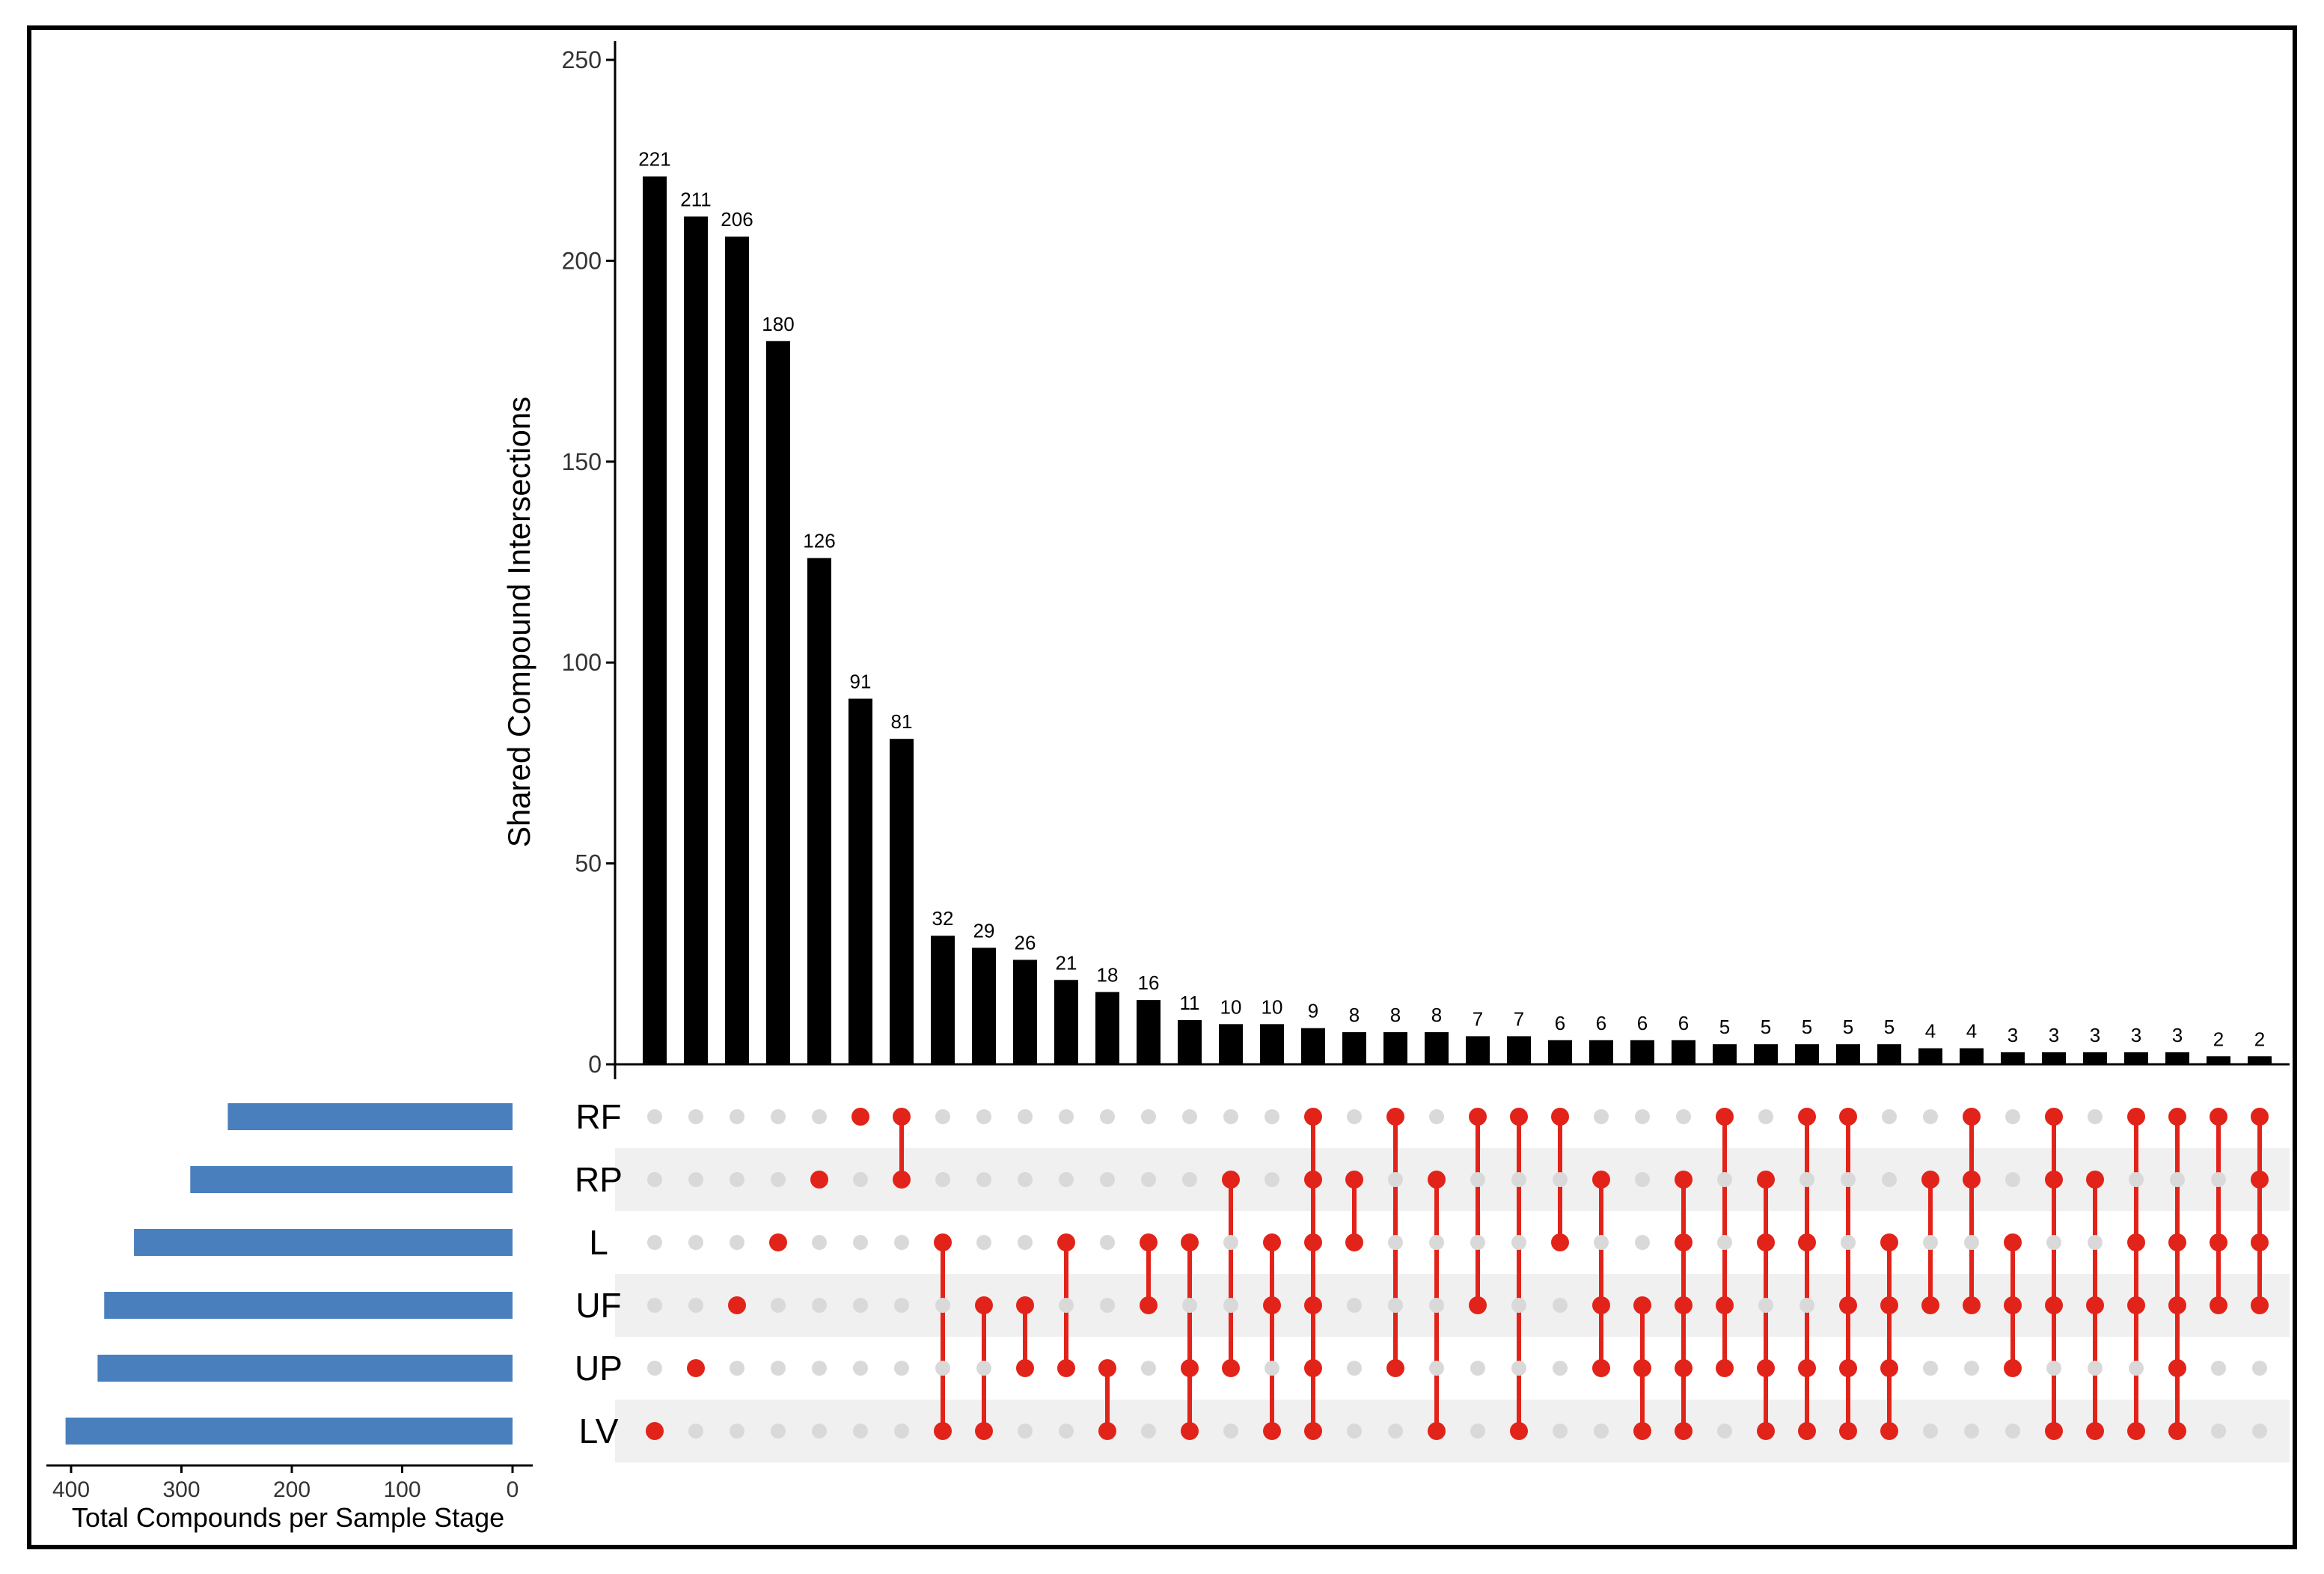 This screenshot has height=1574, width=2324. Describe the element at coordinates (1149, 982) in the screenshot. I see `bar-value-label: 16` at that location.